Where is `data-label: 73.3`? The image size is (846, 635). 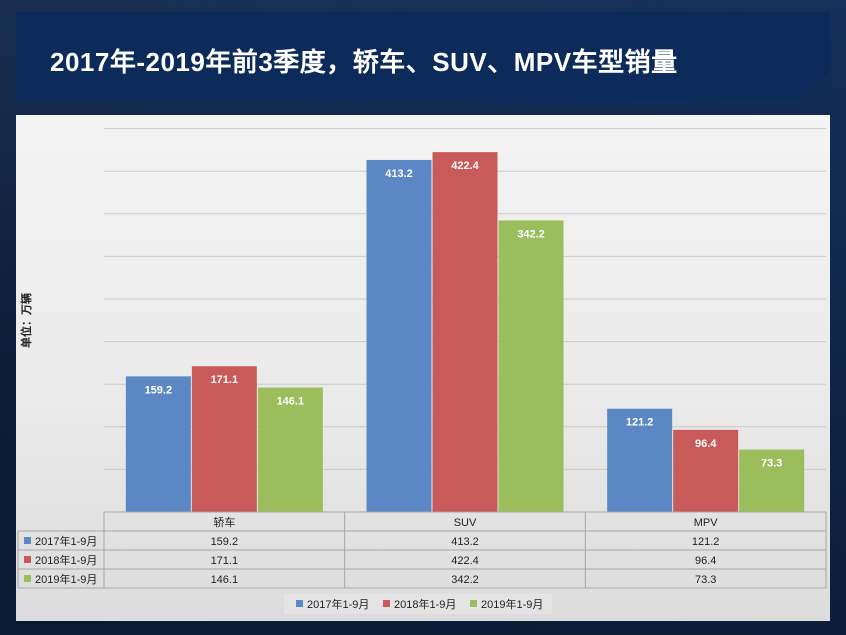 data-label: 73.3 is located at coordinates (771, 464).